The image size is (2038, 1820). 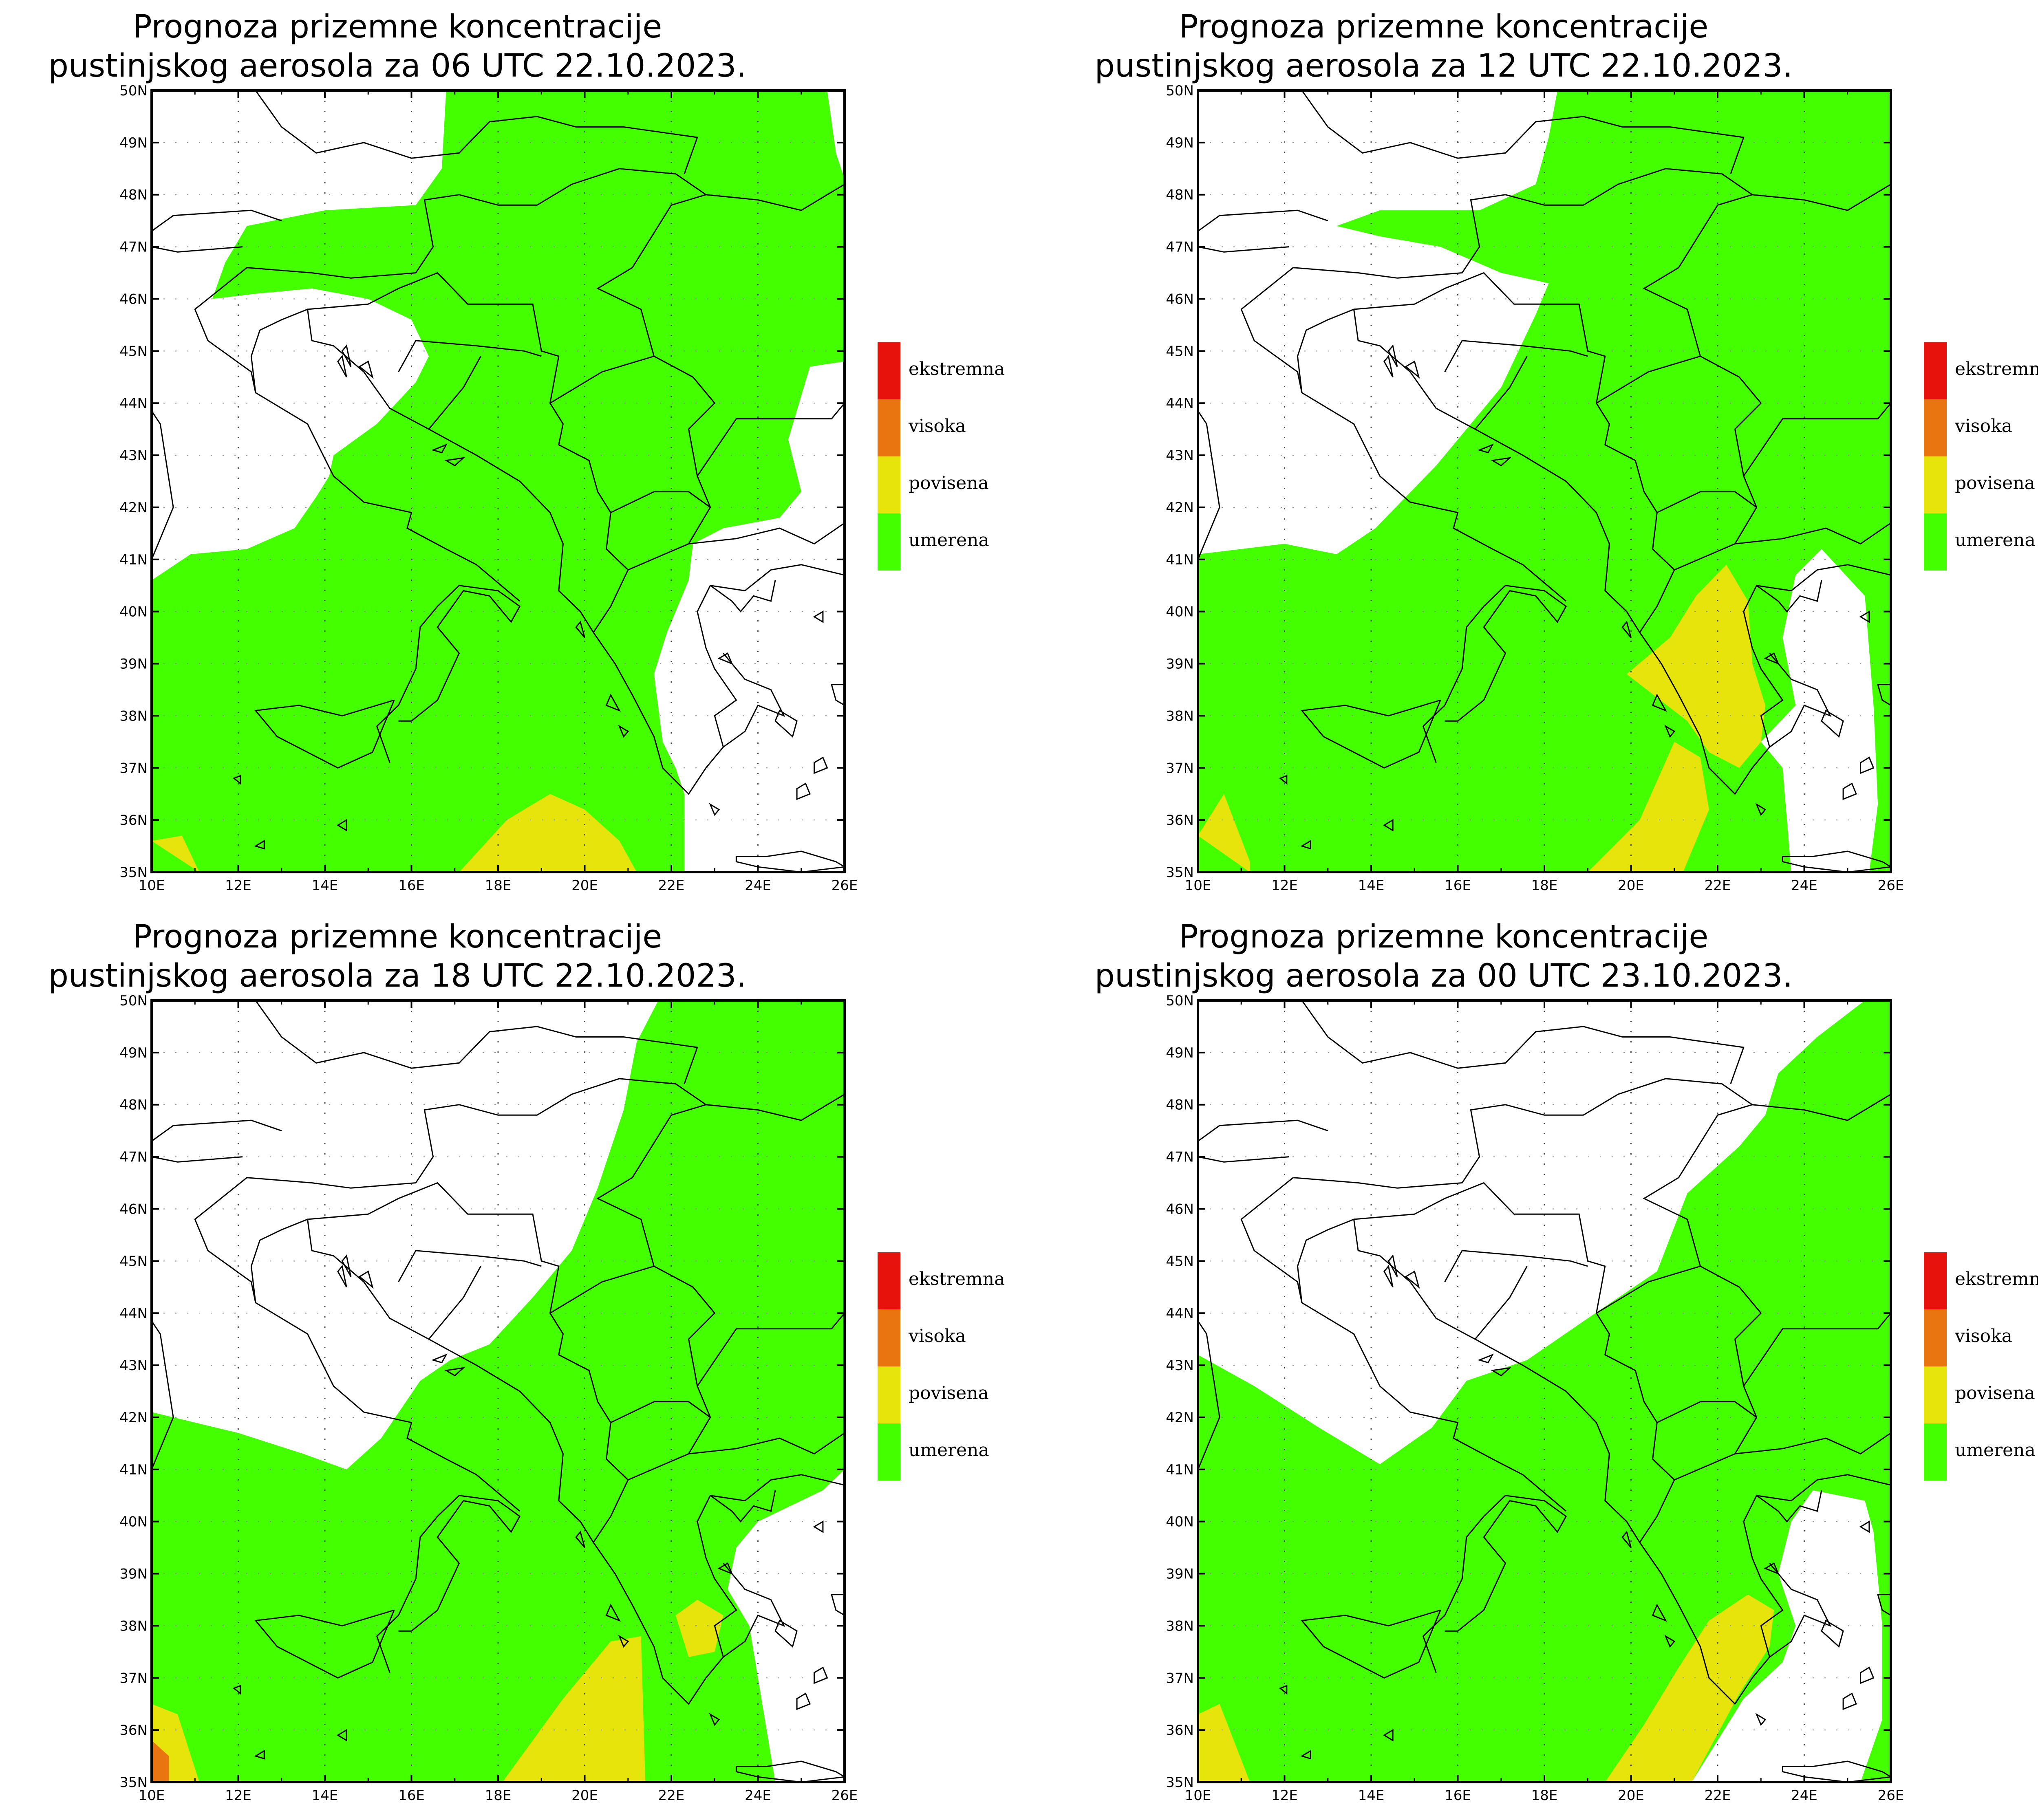 I want to click on lat-tick-label: 43N, so click(x=133, y=1366).